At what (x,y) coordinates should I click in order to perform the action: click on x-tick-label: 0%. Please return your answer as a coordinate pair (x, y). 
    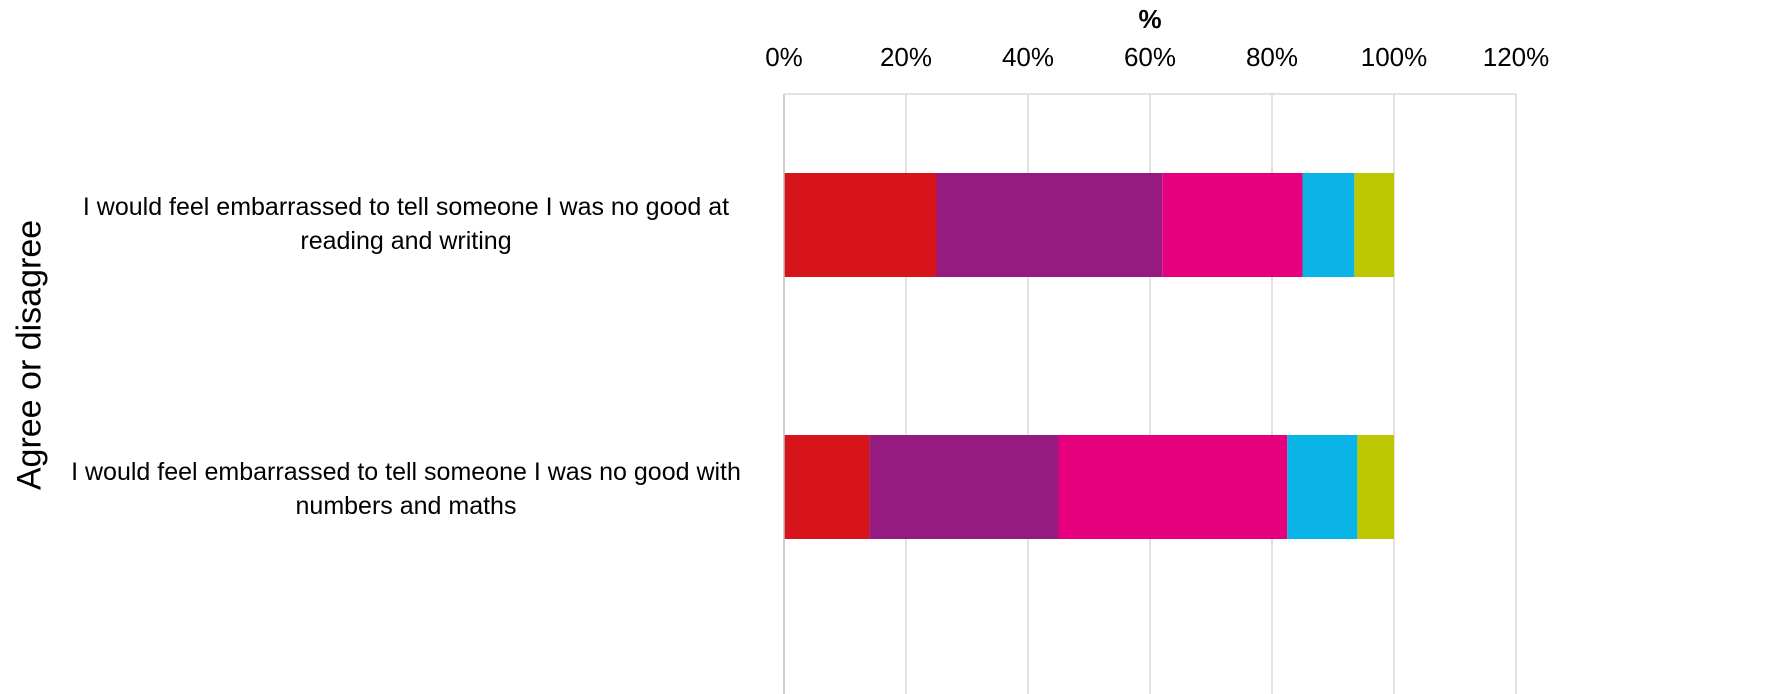
    Looking at the image, I should click on (784, 57).